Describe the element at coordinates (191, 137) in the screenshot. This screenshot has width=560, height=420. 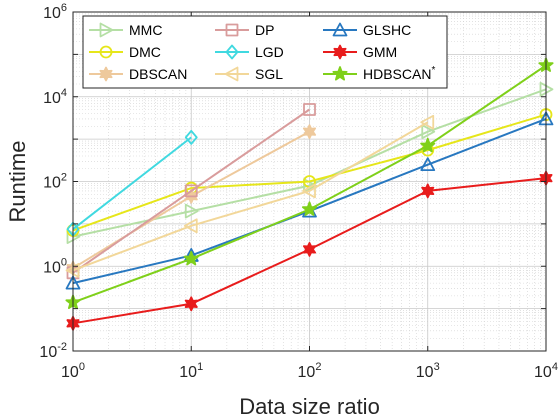
I see `data-point-lgd` at that location.